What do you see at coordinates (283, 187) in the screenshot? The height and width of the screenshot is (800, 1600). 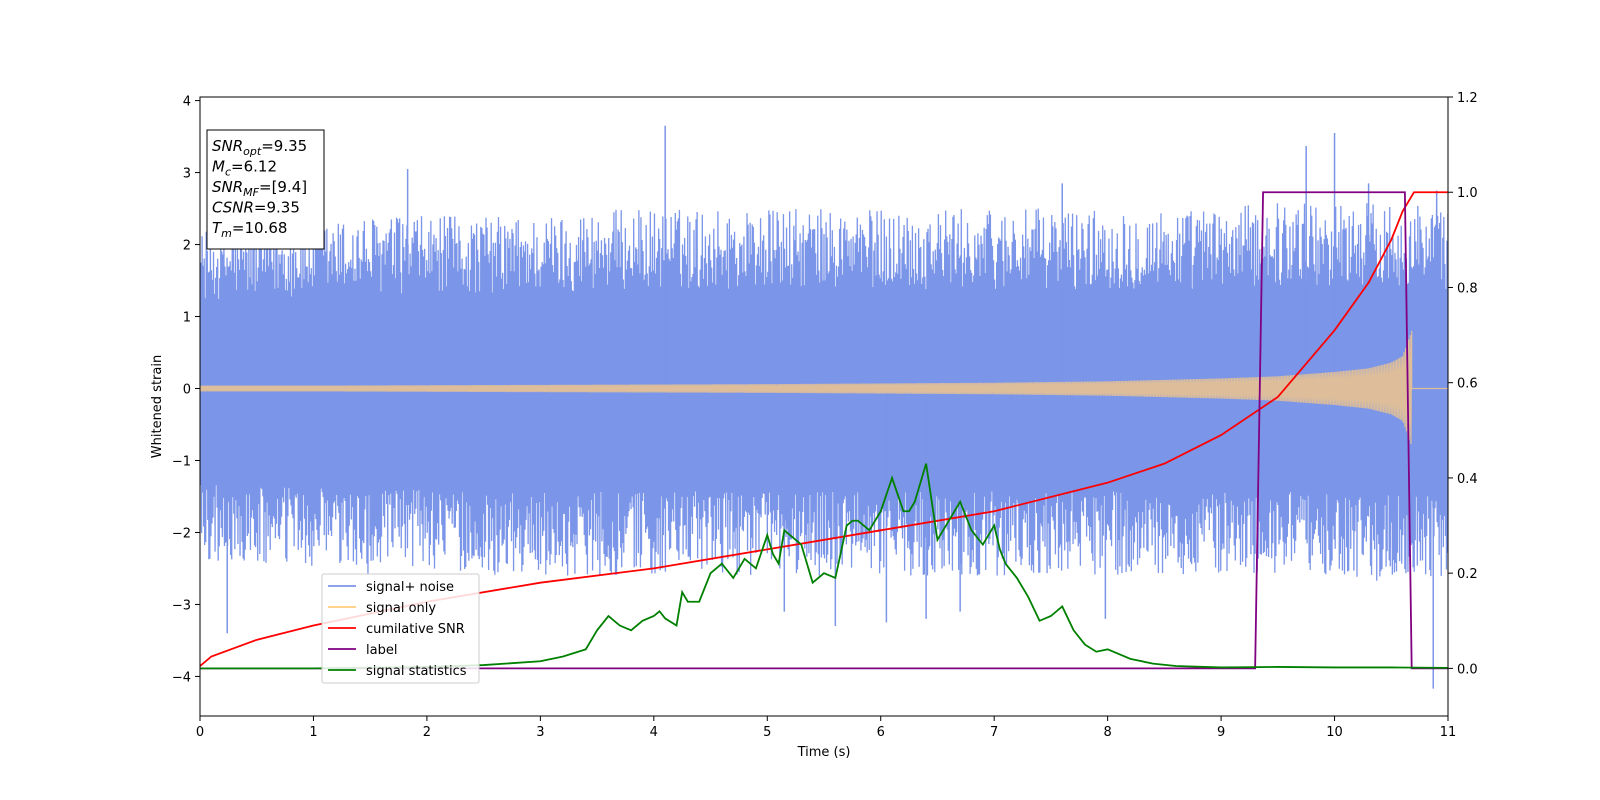 I see `annotation-value: =[9.4]` at bounding box center [283, 187].